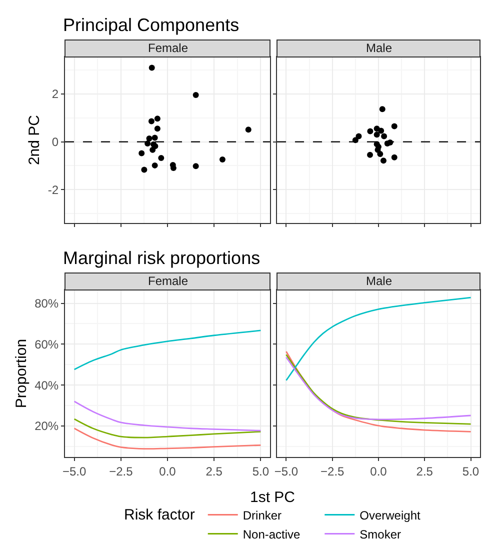 This screenshot has width=488, height=551. Describe the element at coordinates (271, 534) in the screenshot. I see `legend-label: Non-active` at that location.